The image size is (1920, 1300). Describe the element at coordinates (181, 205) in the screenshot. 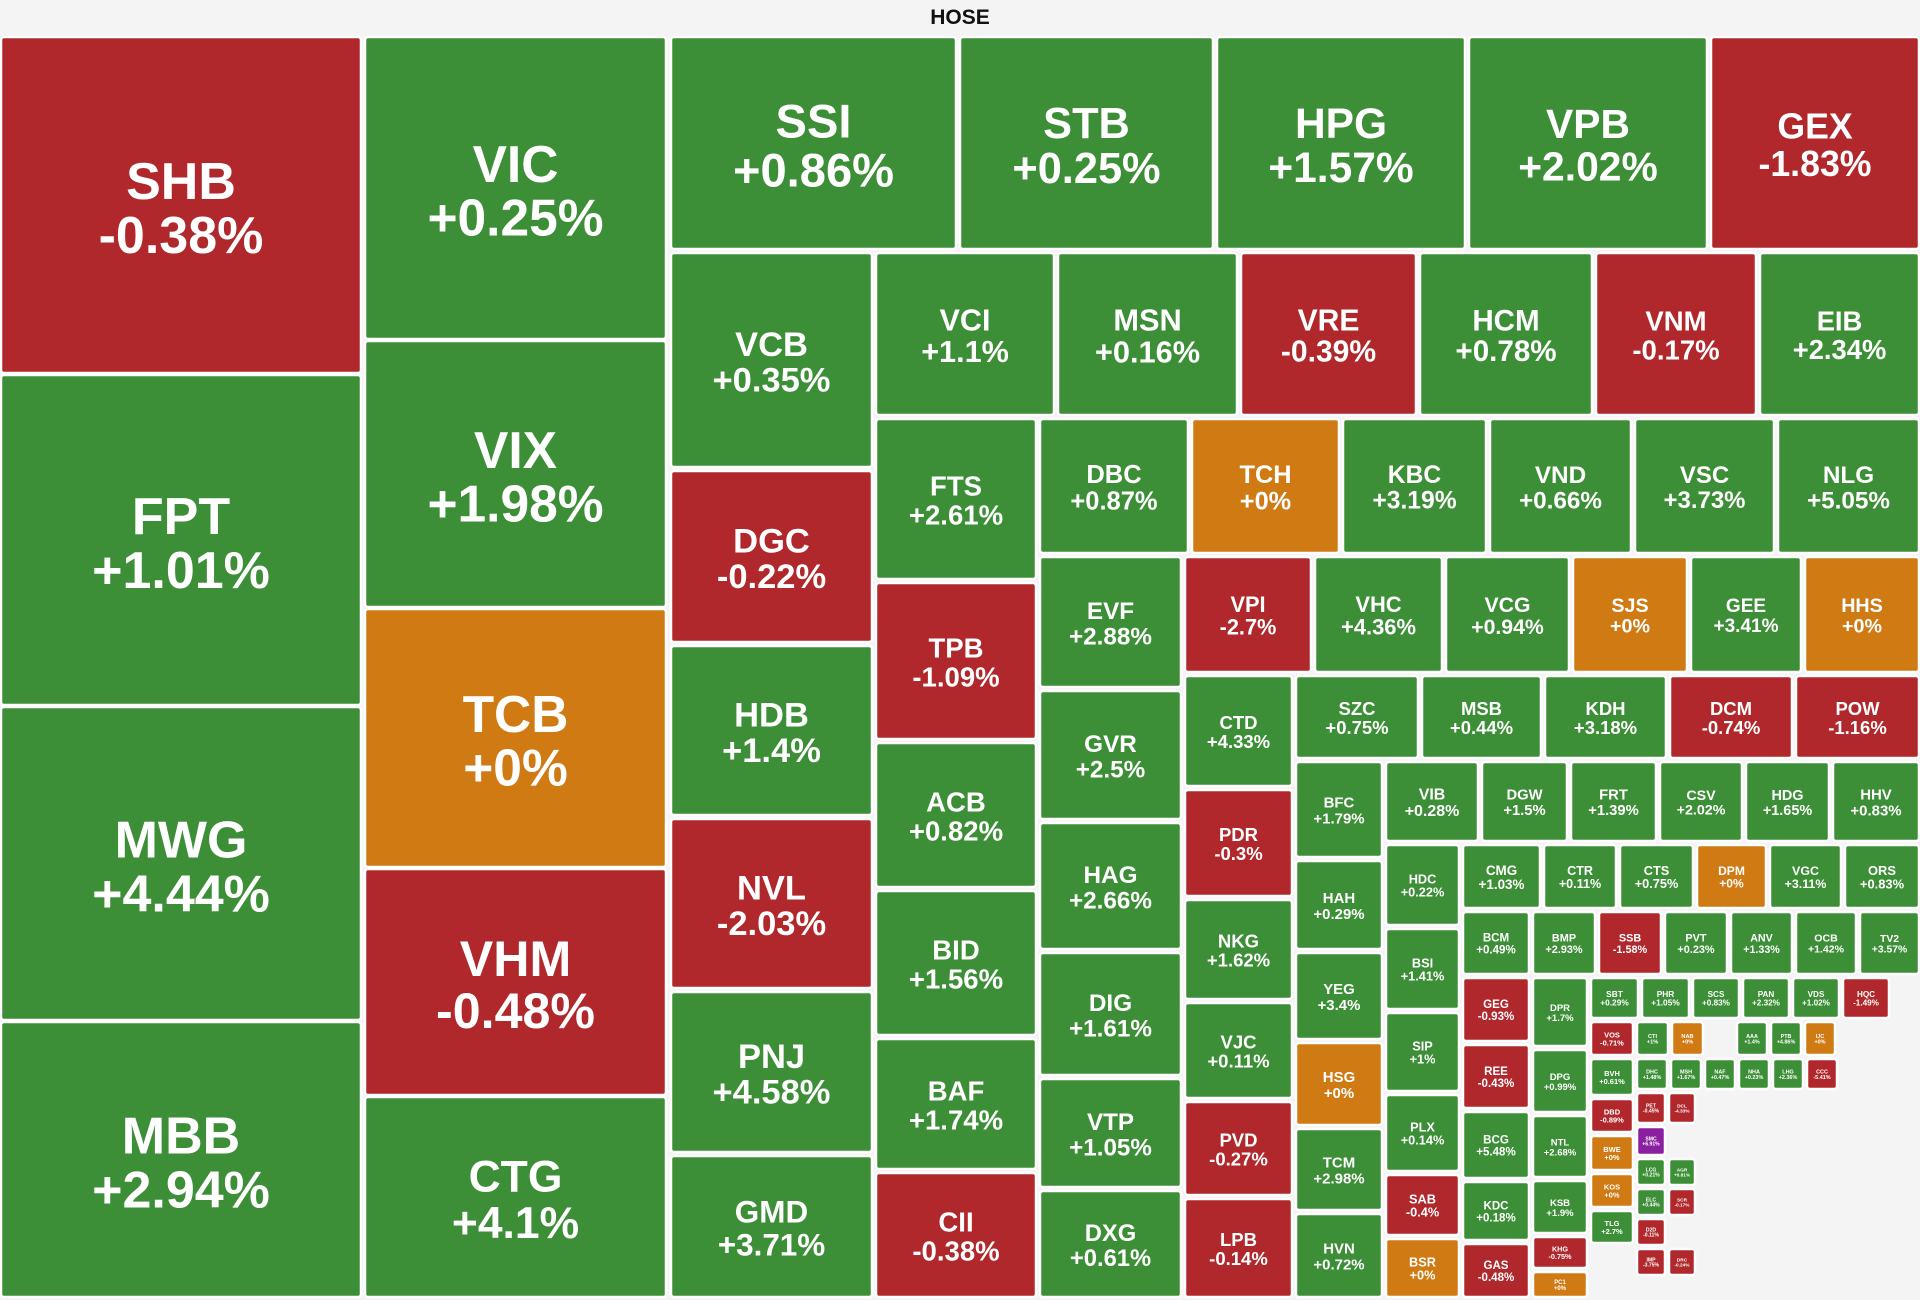

I see `tile-shb: SHB-0.38%` at that location.